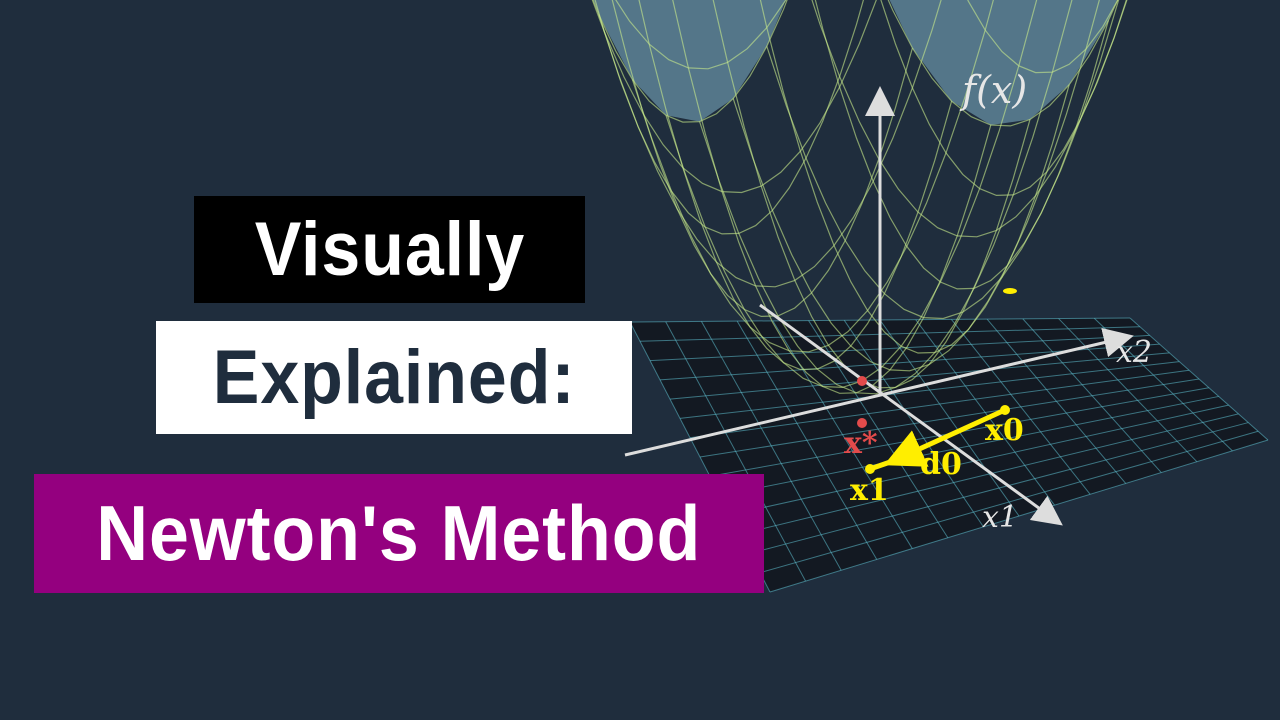 The height and width of the screenshot is (720, 1280). I want to click on surface-fill, so click(855, 62).